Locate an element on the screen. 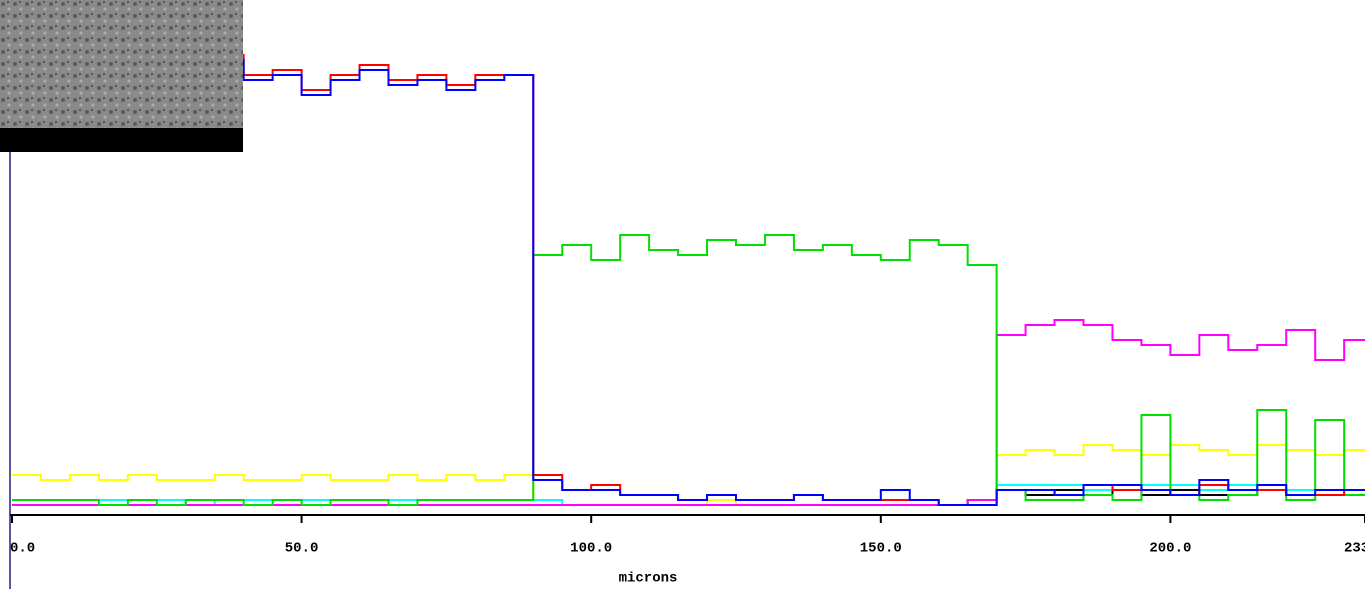 Image resolution: width=1365 pixels, height=589 pixels. x-tick-label: 233.6 is located at coordinates (1354, 549).